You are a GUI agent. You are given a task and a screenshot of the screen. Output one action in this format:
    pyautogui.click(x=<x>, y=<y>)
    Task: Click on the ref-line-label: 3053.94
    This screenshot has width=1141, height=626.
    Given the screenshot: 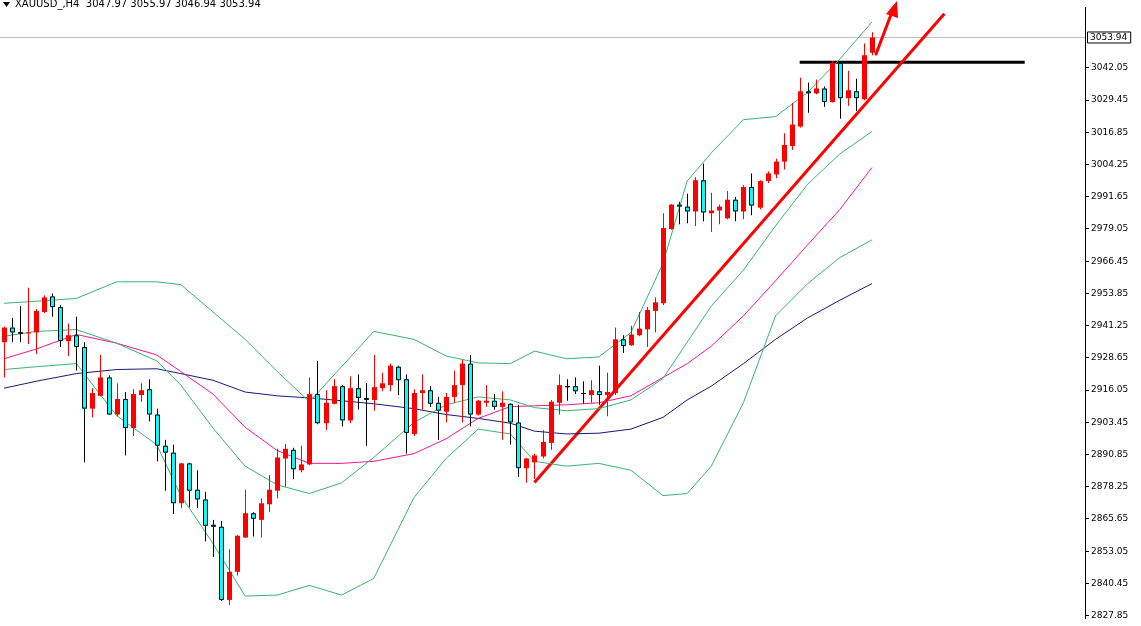 What is the action you would take?
    pyautogui.click(x=1109, y=36)
    